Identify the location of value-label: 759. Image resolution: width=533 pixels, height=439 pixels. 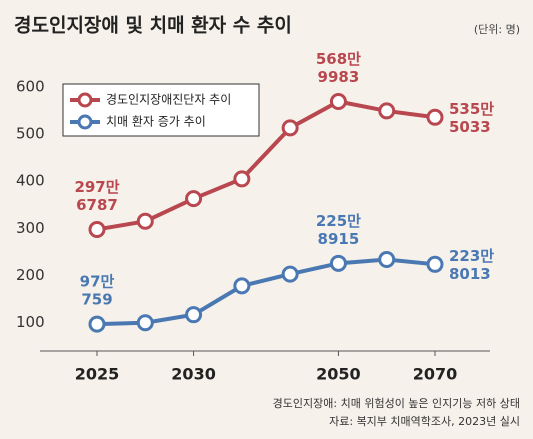
(96, 300).